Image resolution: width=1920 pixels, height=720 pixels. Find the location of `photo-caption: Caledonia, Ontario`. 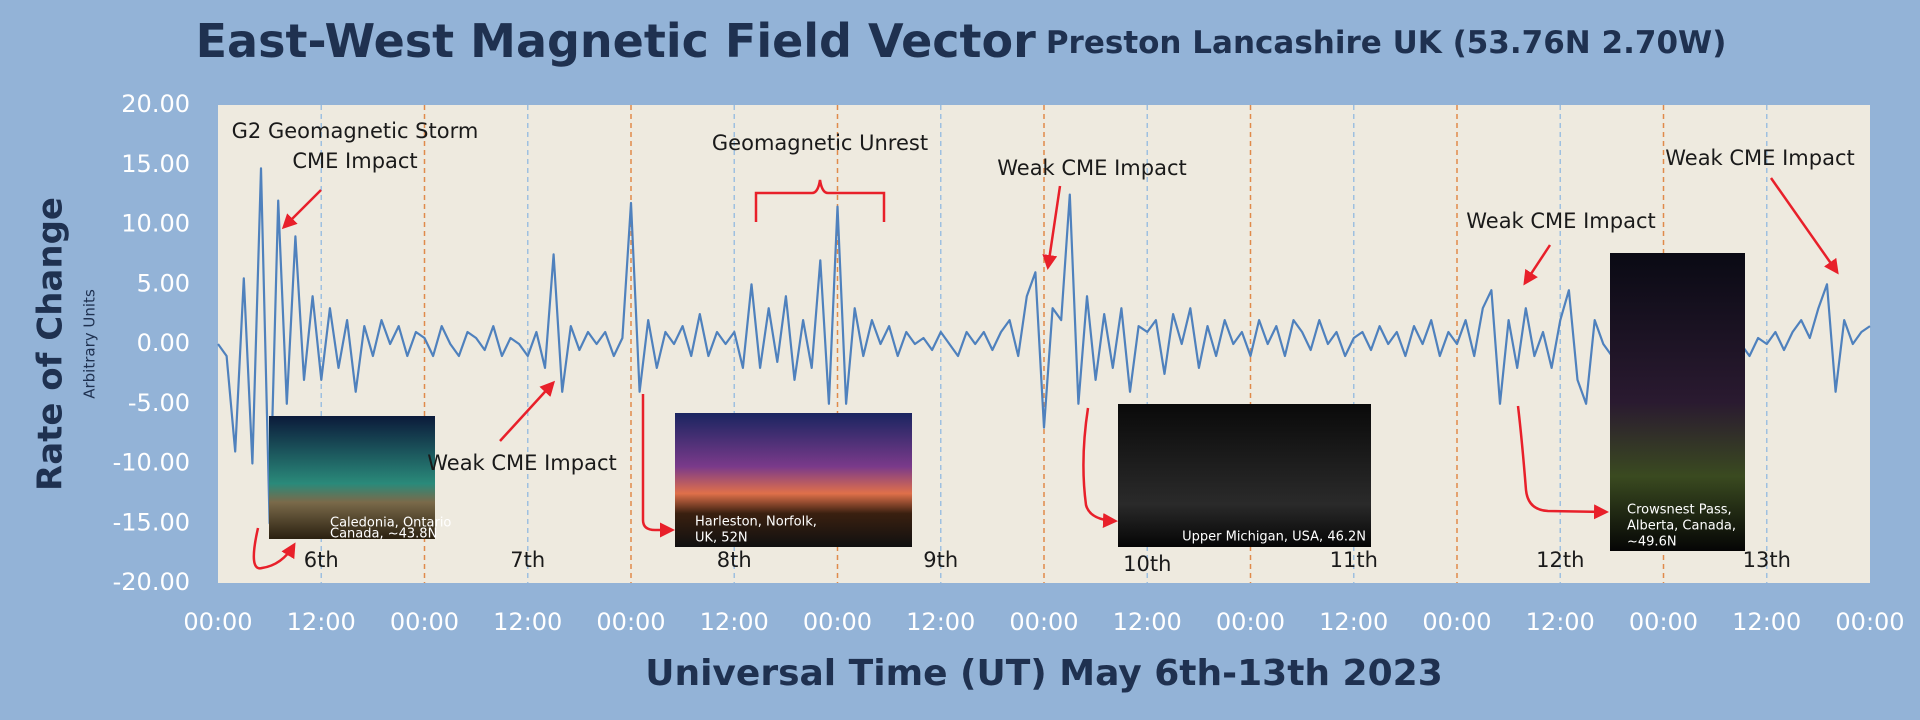

photo-caption: Caledonia, Ontario is located at coordinates (390, 523).